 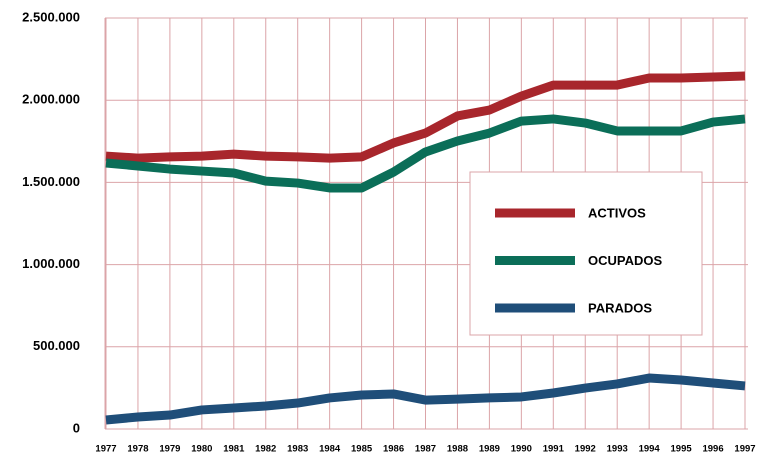 What do you see at coordinates (201, 449) in the screenshot?
I see `x-tick-label: 1980` at bounding box center [201, 449].